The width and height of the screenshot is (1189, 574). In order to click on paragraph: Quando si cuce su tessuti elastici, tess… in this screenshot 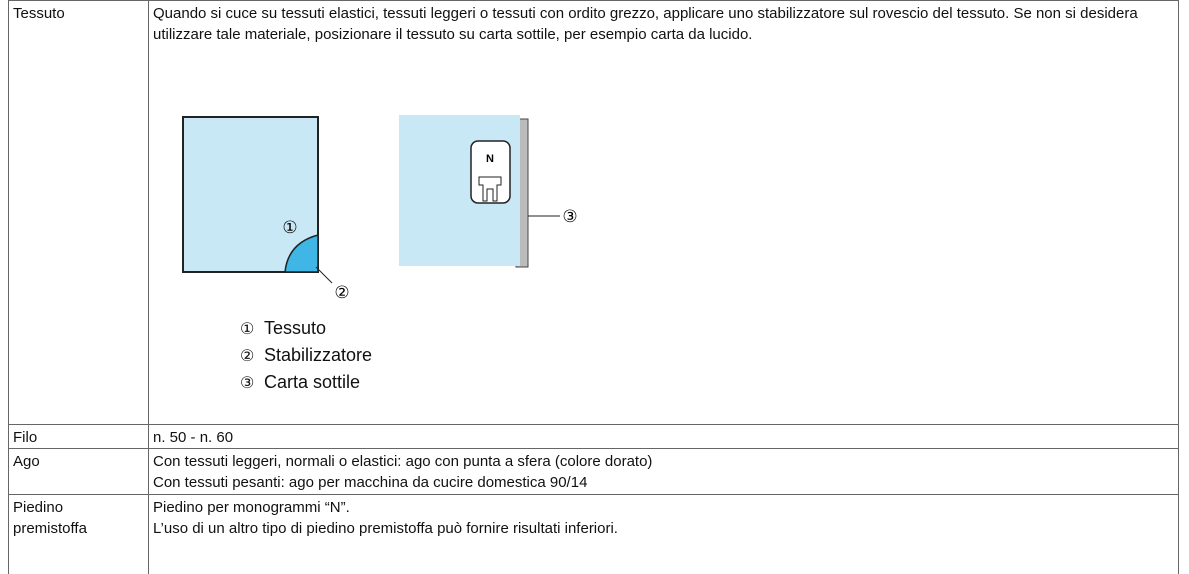, I will do `click(645, 24)`.